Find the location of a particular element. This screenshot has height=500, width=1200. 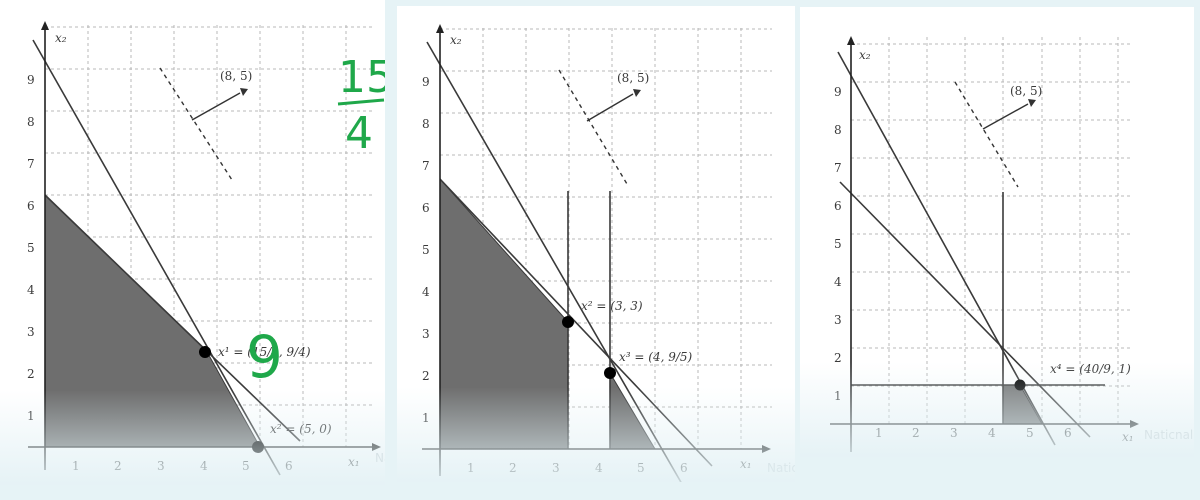

y-tick-labels-2: 1 2 3 4 5 6 7 8 9 is located at coordinates (426, 250).